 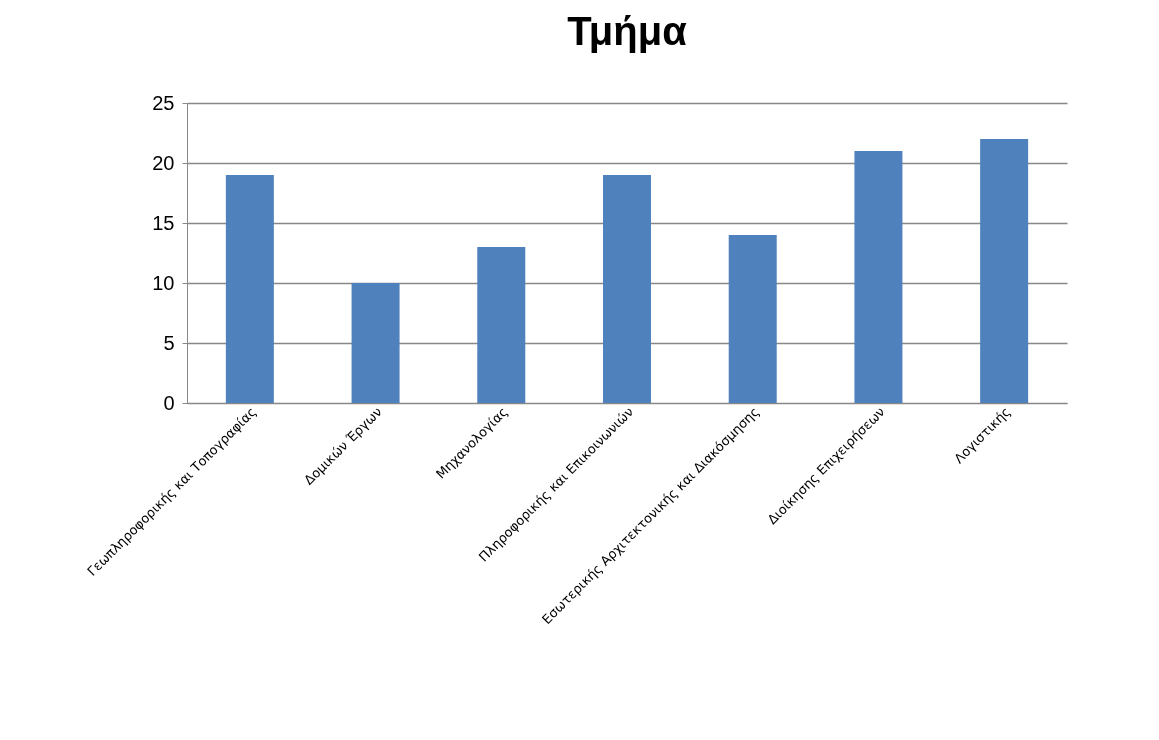 What do you see at coordinates (169, 402) in the screenshot?
I see `y-tick-label: 0` at bounding box center [169, 402].